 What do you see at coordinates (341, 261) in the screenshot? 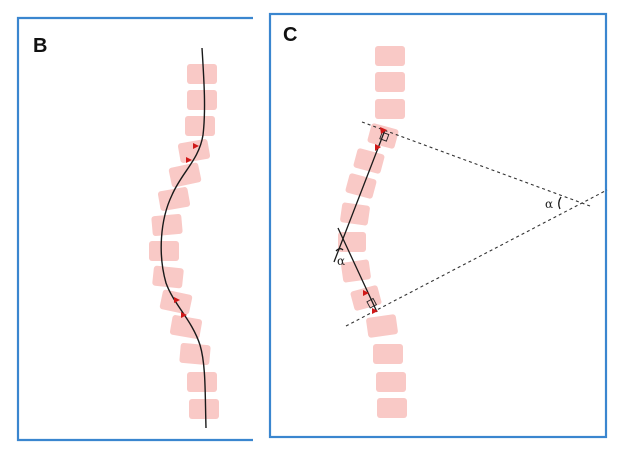
I see `angle-label-left: α` at bounding box center [341, 261].